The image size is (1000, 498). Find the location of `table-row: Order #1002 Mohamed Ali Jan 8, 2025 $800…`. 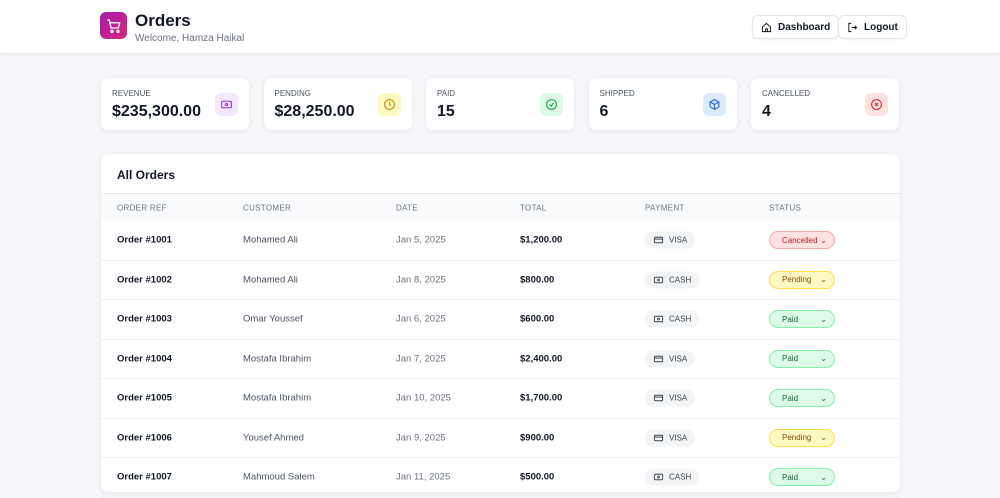

table-row: Order #1002 Mohamed Ali Jan 8, 2025 $800… is located at coordinates (500, 280).